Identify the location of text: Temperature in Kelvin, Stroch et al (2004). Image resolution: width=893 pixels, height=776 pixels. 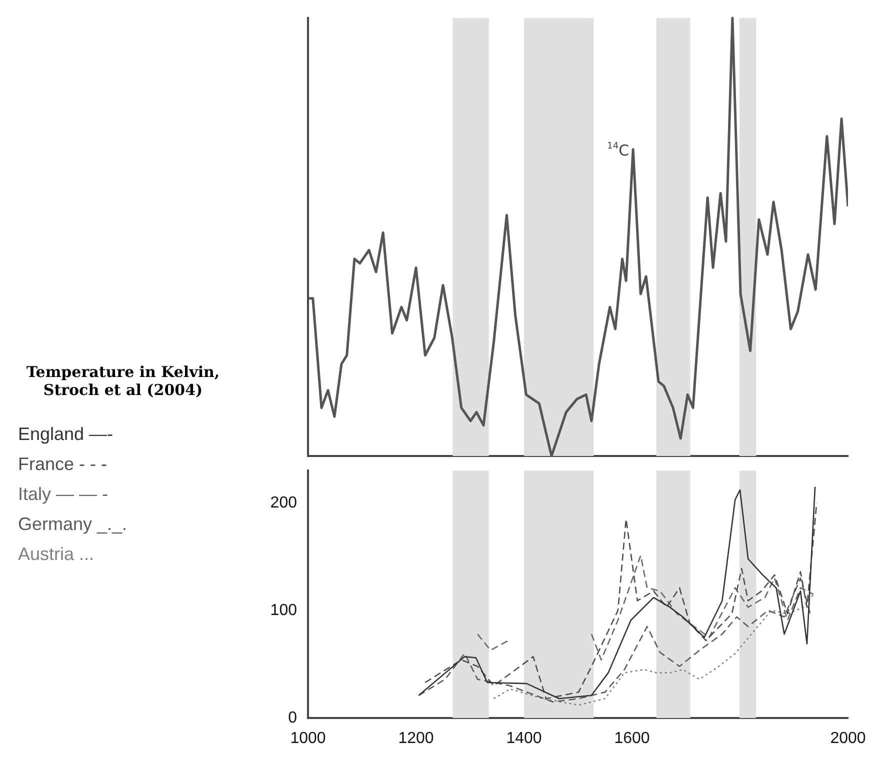
(123, 381).